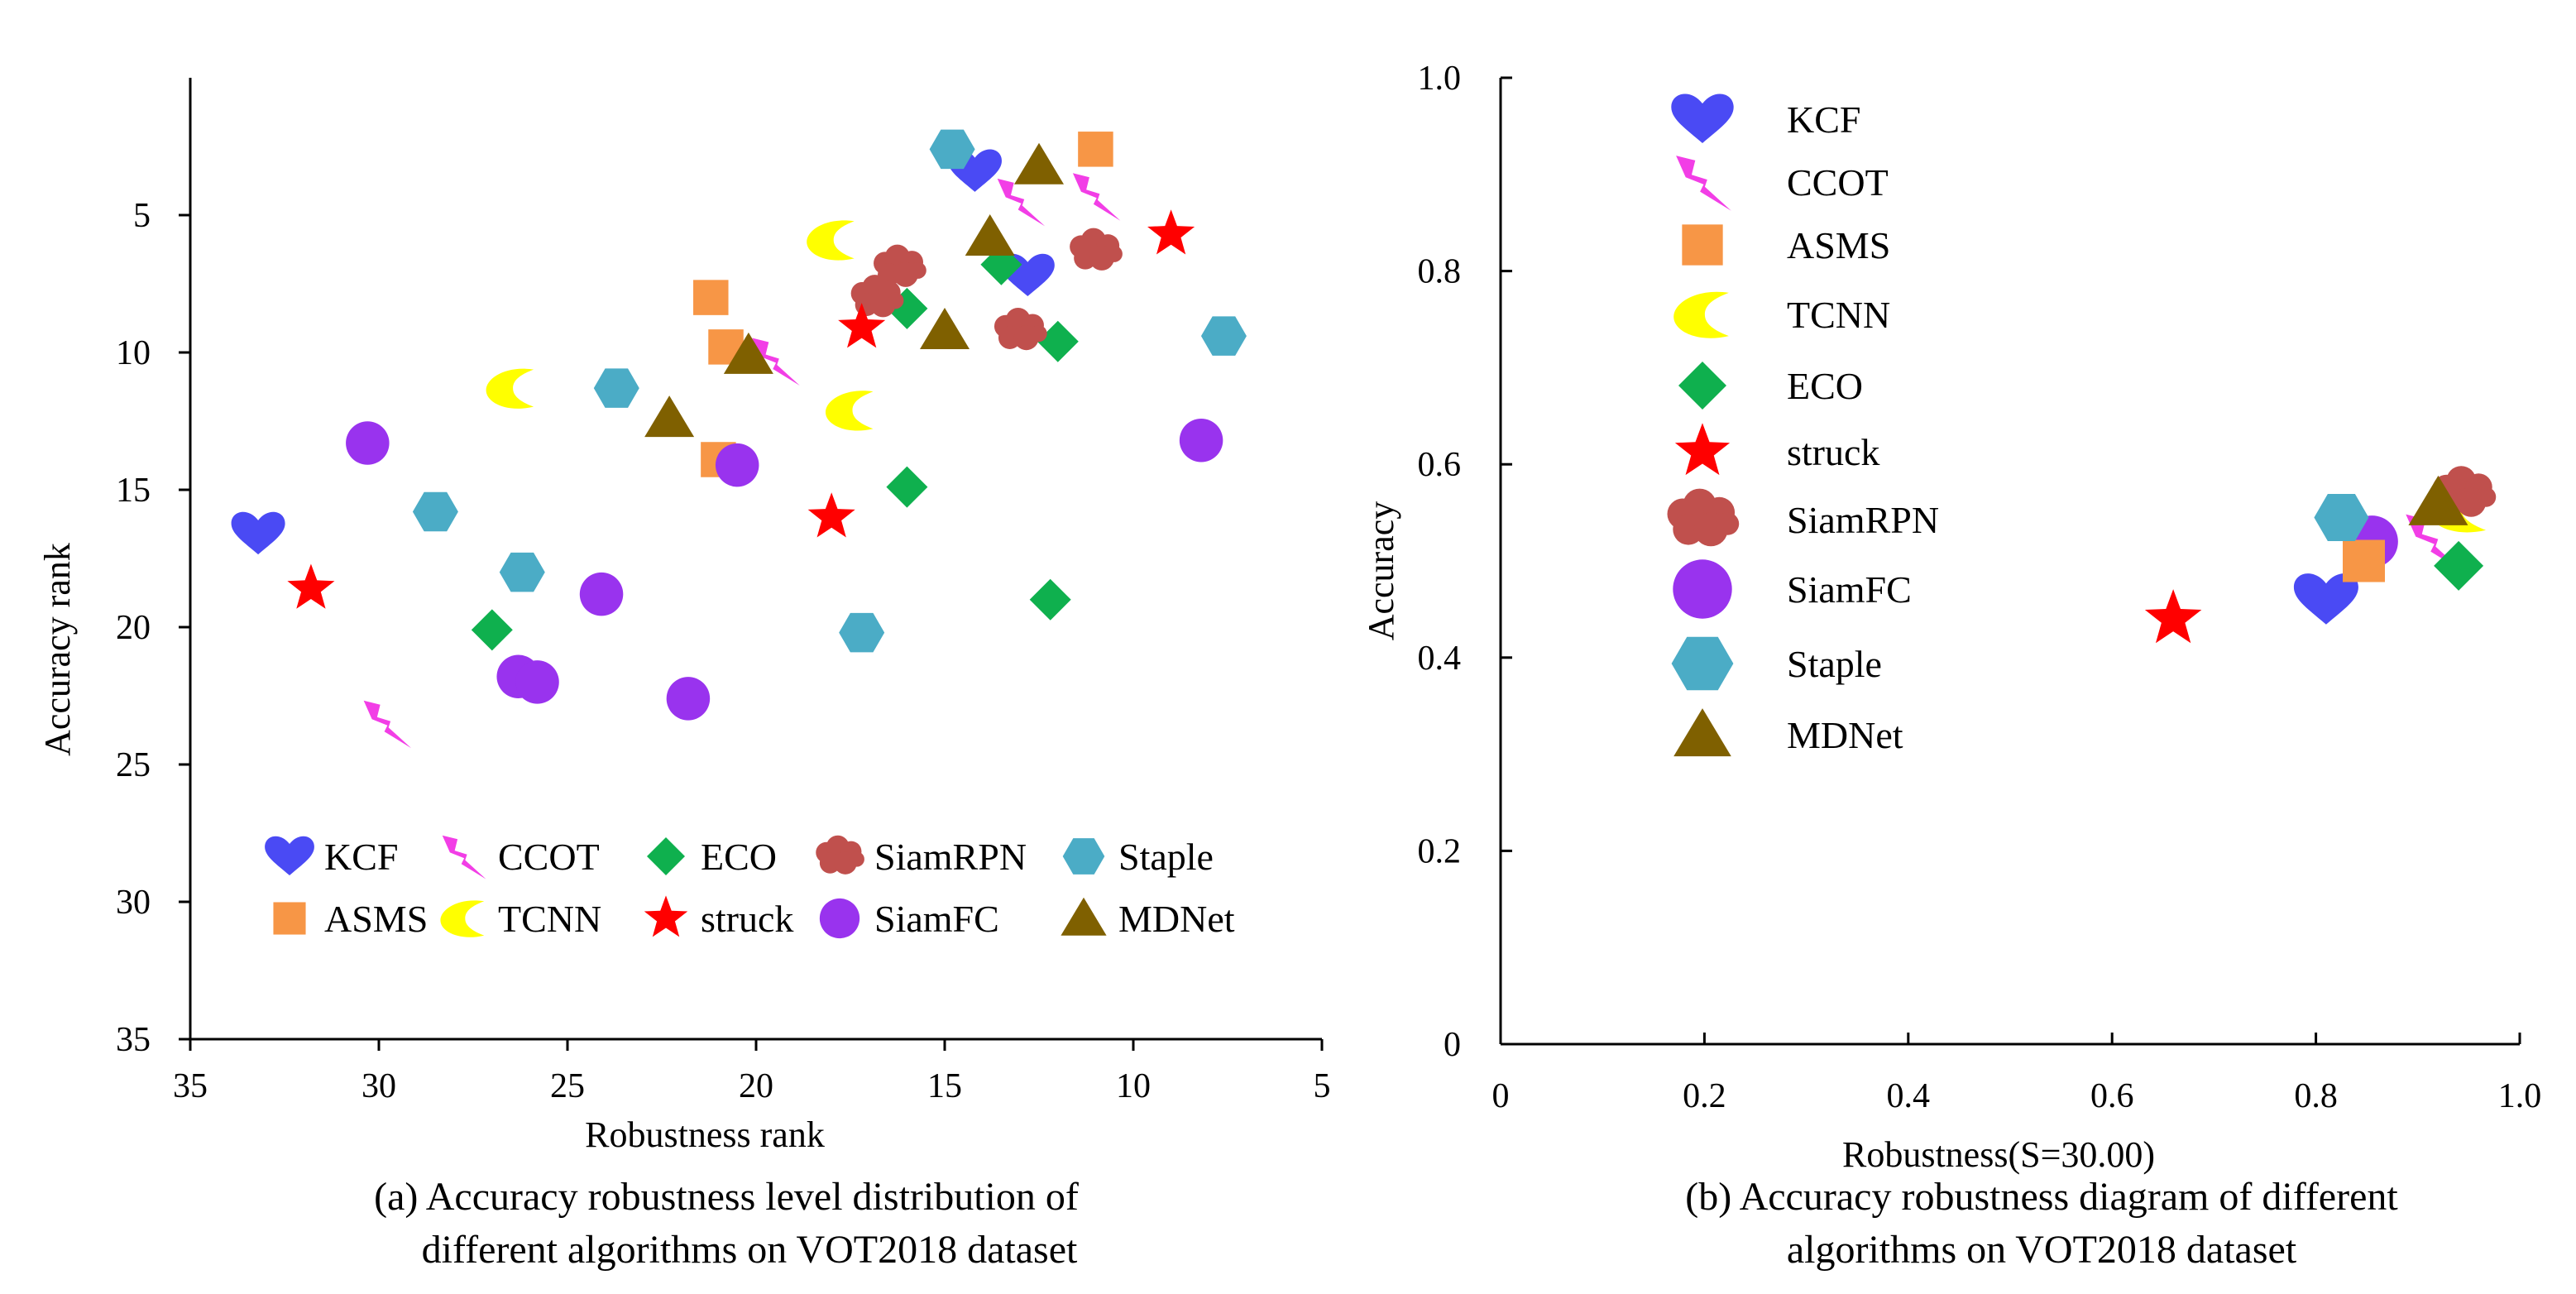  I want to click on x-axis-label: Robustness rank, so click(705, 1134).